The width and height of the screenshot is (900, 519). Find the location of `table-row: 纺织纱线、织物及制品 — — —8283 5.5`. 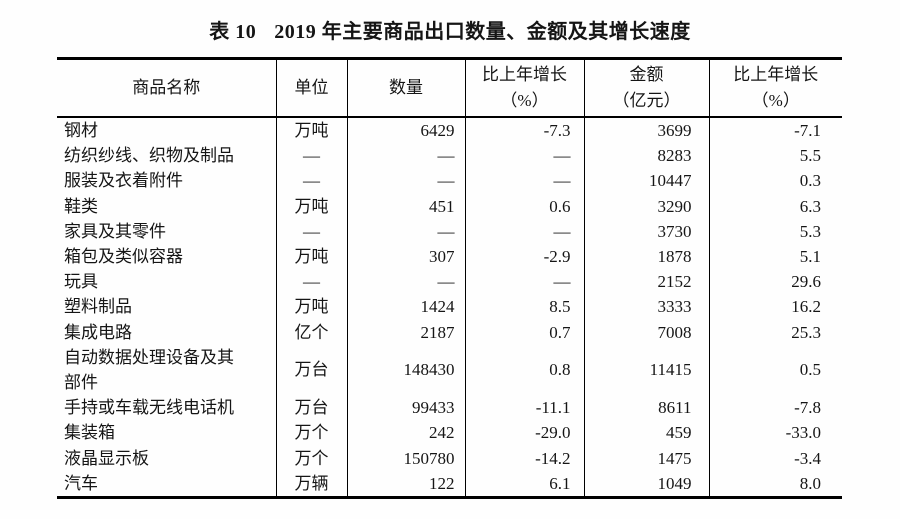

table-row: 纺织纱线、织物及制品 — — —8283 5.5 is located at coordinates (449, 156).